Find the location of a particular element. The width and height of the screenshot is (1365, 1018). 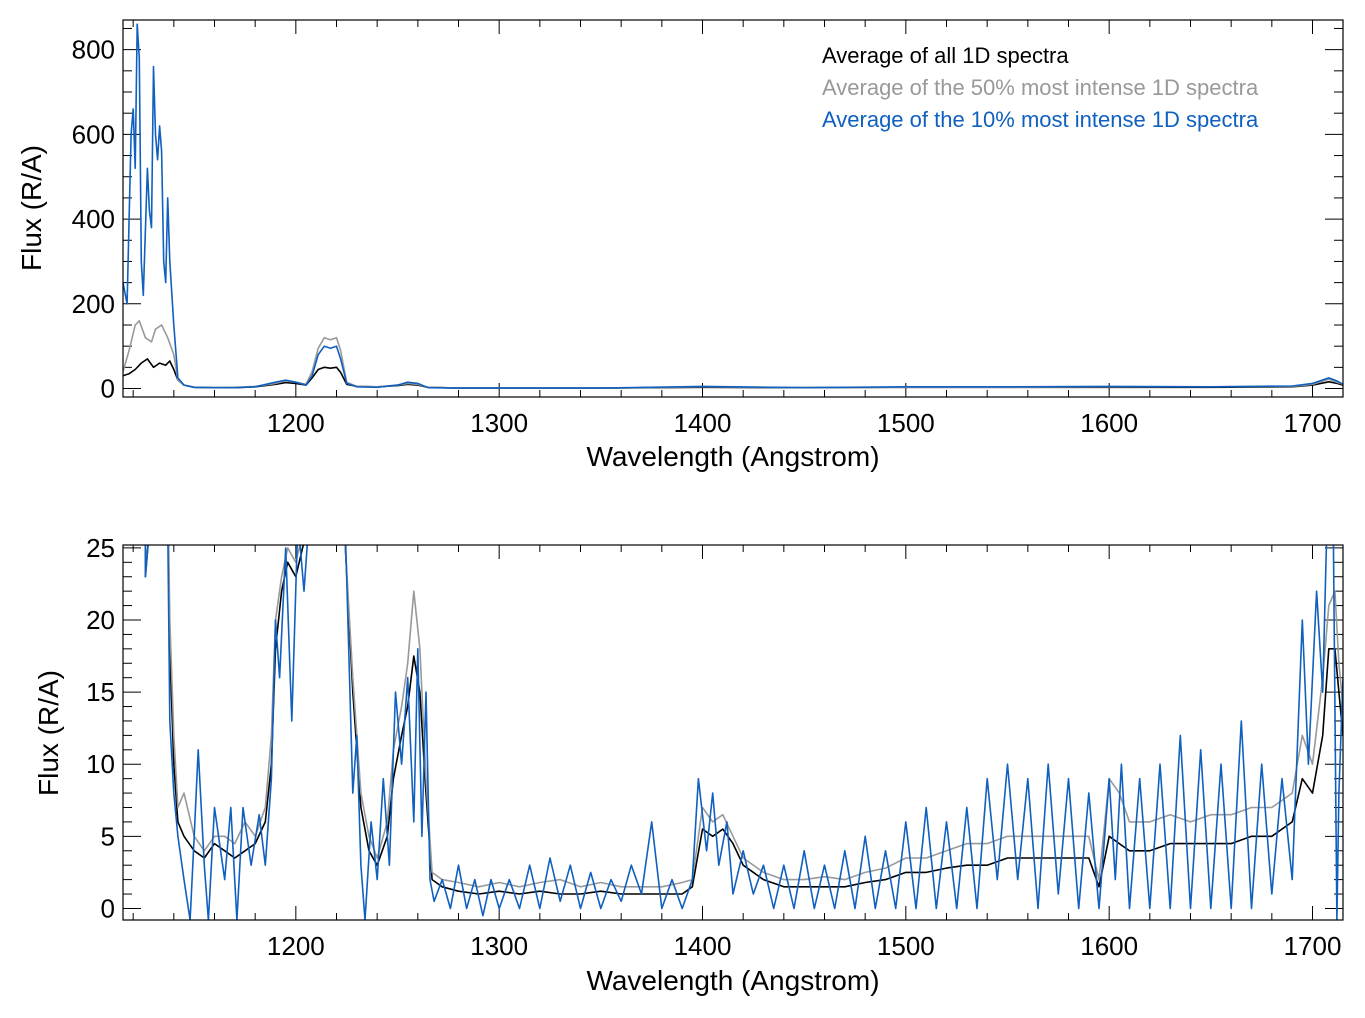

bottom-xtick-label: 1600 is located at coordinates (1109, 946).